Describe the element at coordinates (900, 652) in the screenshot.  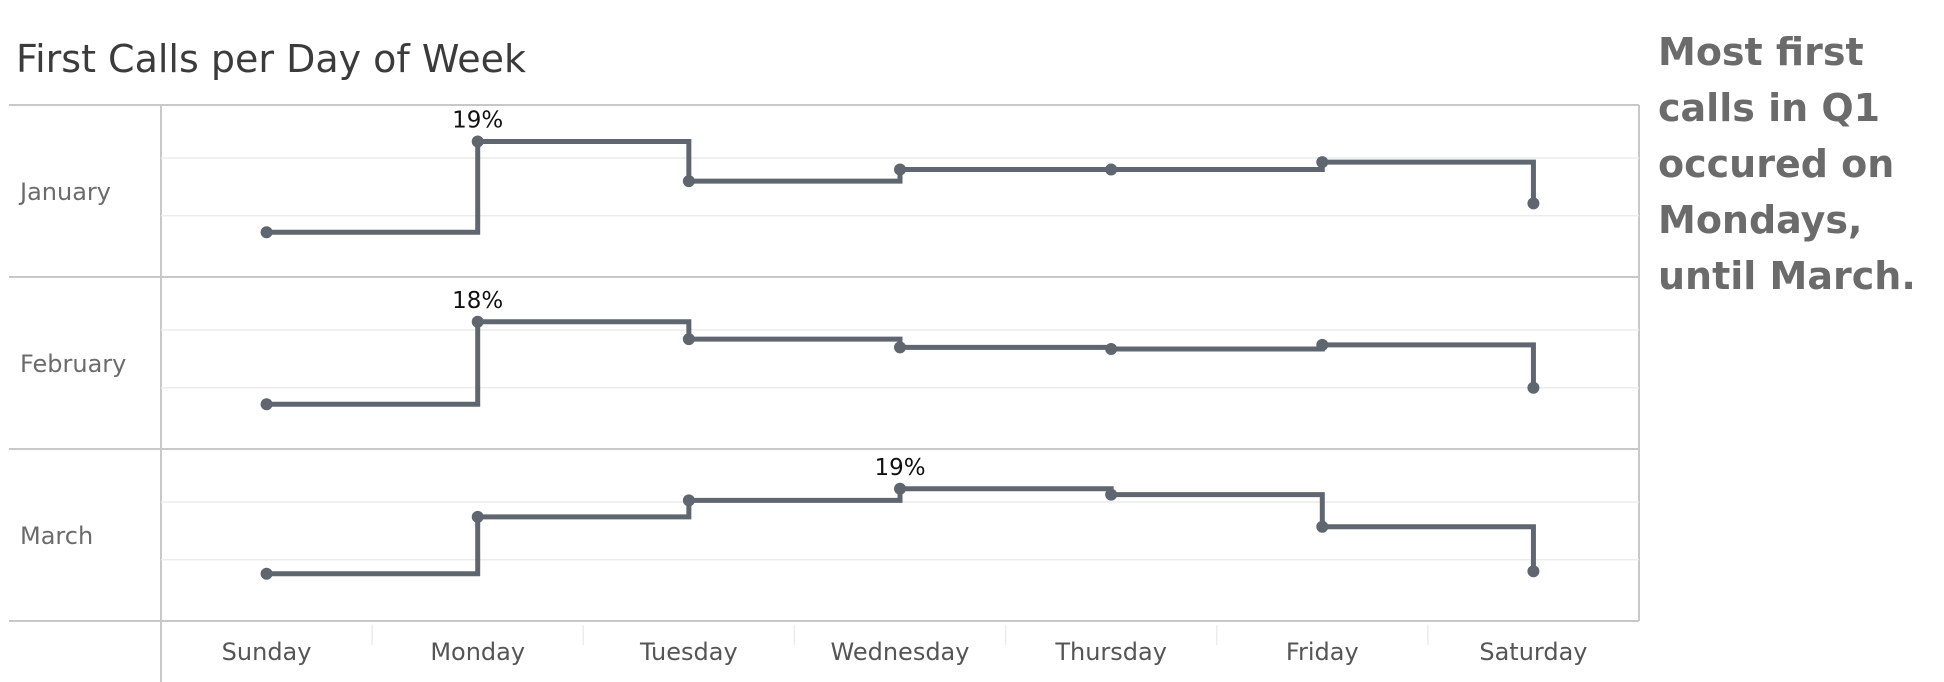
I see `x-tick-label: Wednesday` at that location.